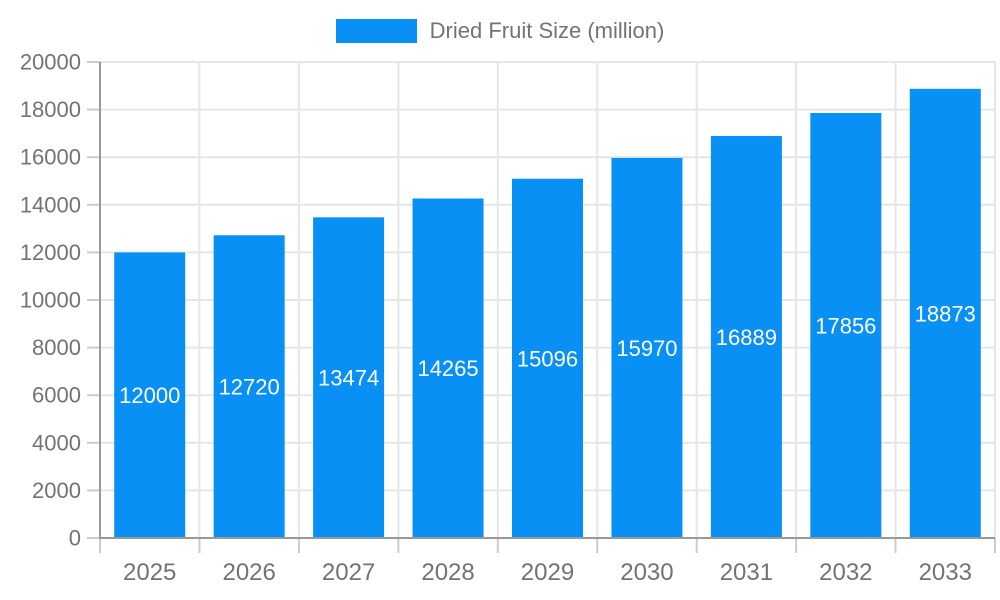 This screenshot has width=1000, height=600. I want to click on bar-value-label: 18873, so click(945, 313).